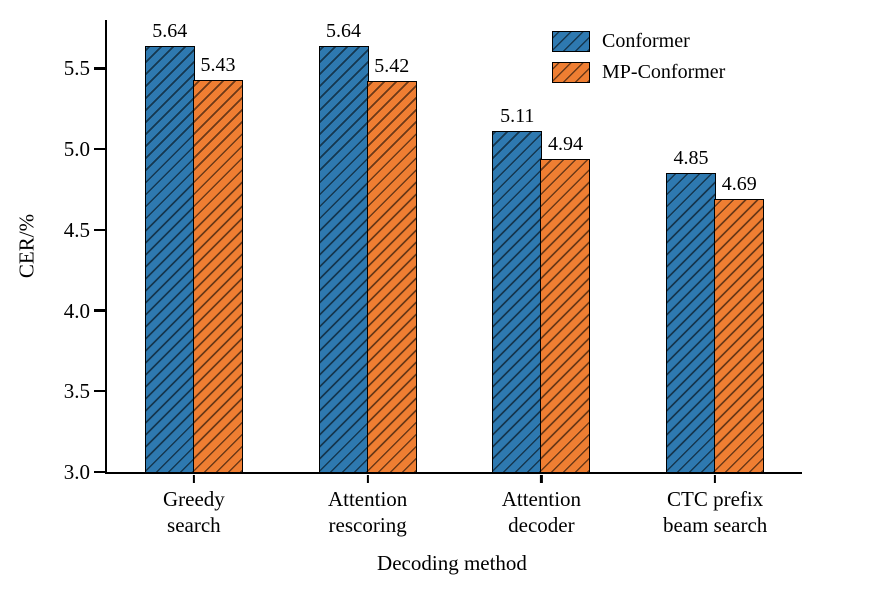 The width and height of the screenshot is (870, 601). What do you see at coordinates (565, 302) in the screenshot?
I see `bar-mp-conformer: 4.94` at bounding box center [565, 302].